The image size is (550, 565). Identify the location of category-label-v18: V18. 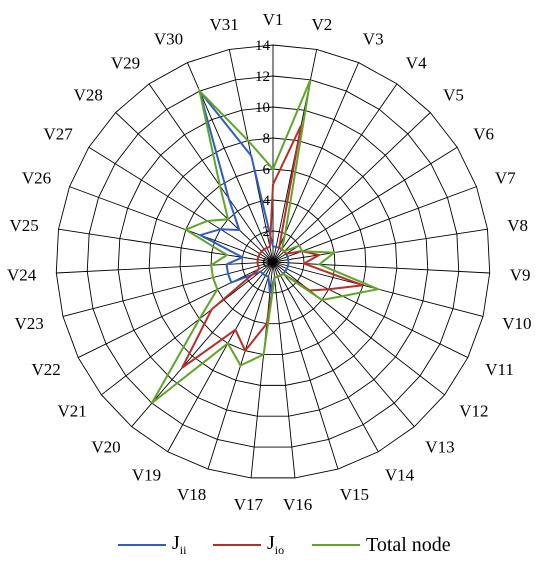
(191, 494).